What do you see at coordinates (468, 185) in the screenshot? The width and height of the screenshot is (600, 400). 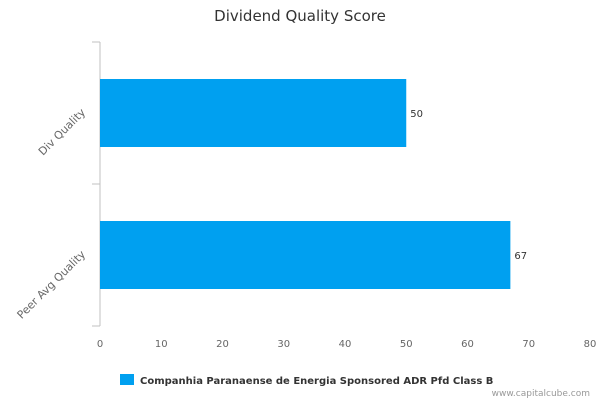 I see `data-labels: 50 67` at bounding box center [468, 185].